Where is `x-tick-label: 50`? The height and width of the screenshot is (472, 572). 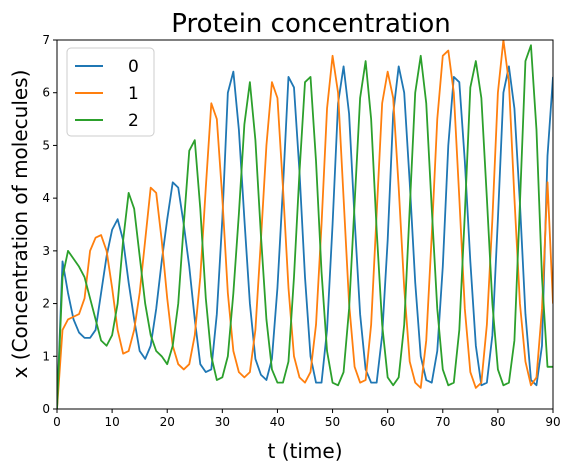
x-tick-label: 50 is located at coordinates (332, 422).